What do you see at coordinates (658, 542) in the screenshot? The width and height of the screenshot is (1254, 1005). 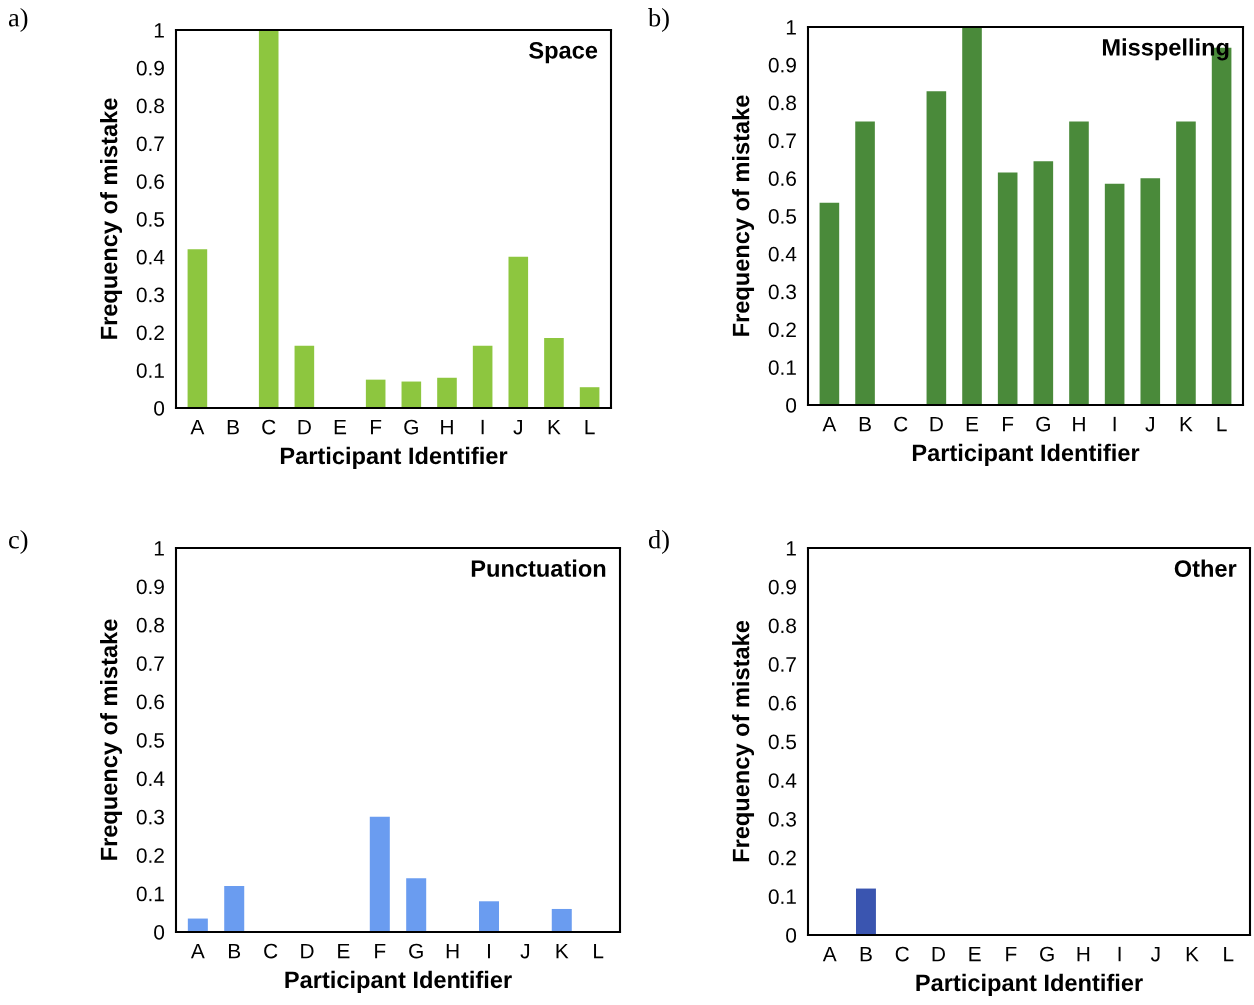 I see `text: d)` at bounding box center [658, 542].